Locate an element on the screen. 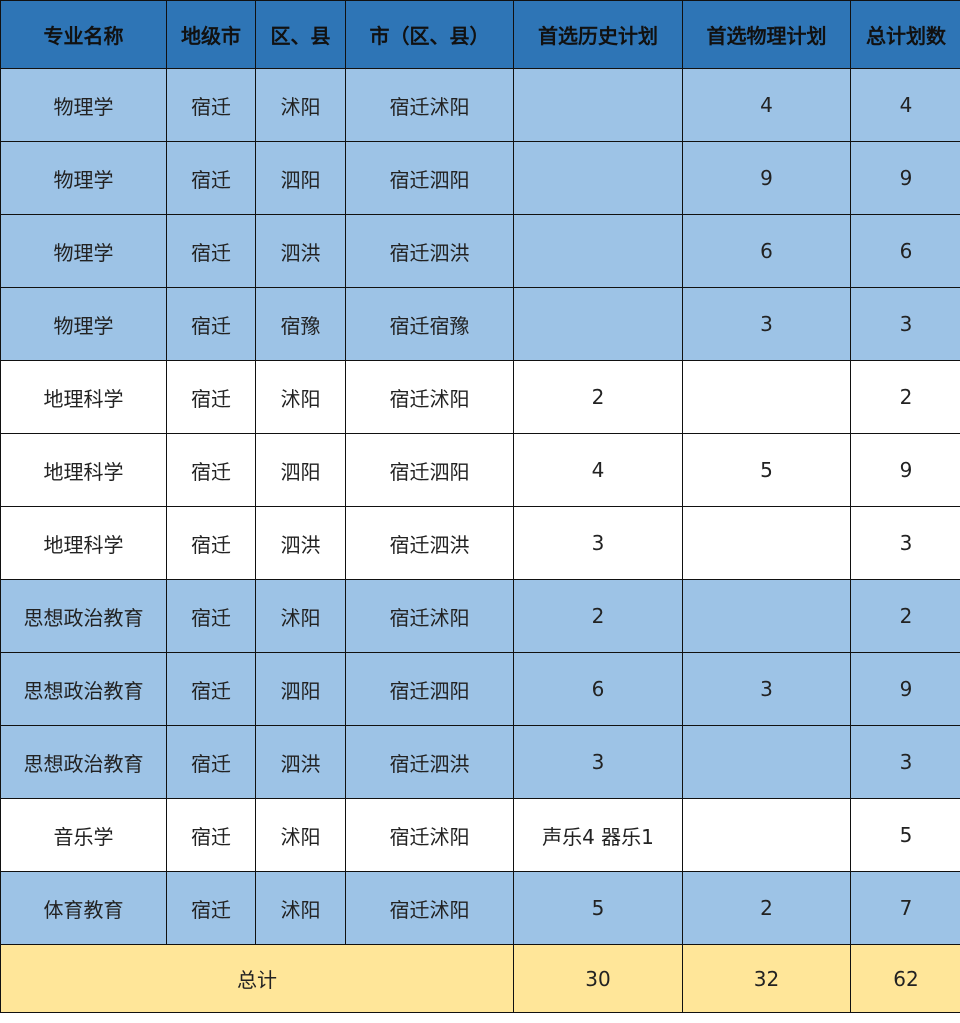 The image size is (960, 1023). table-row: 体育教育 宿迁 沭阳 宿迁沭阳 5 2 7 is located at coordinates (480, 908).